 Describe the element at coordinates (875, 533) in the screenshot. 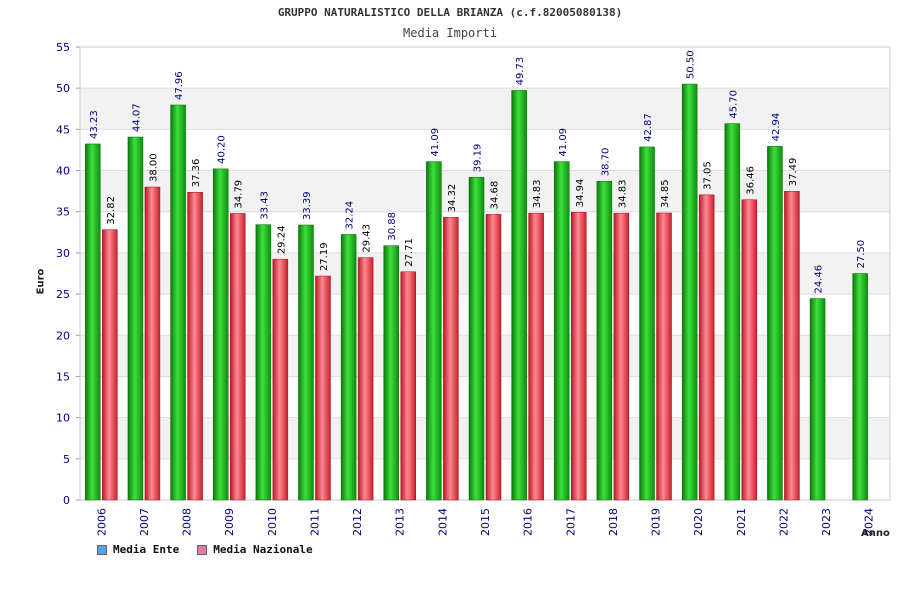

I see `x-axis-label: Anno` at that location.